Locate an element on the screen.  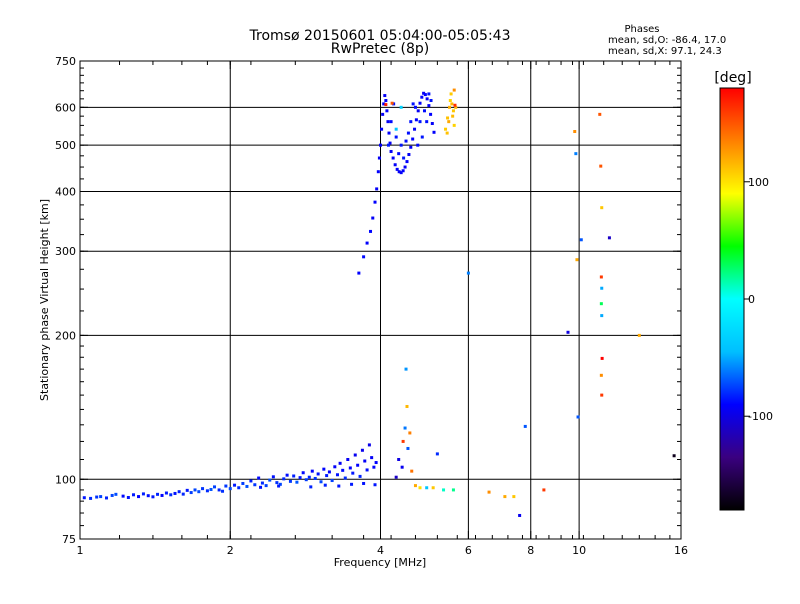
y-tick-label: 600 is located at coordinates (65, 107).